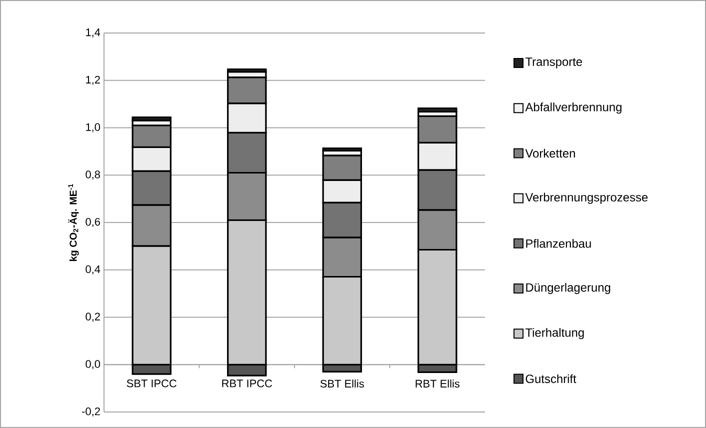 The image size is (706, 428). Describe the element at coordinates (342, 384) in the screenshot. I see `x-tick-label: SBT Ellis` at that location.